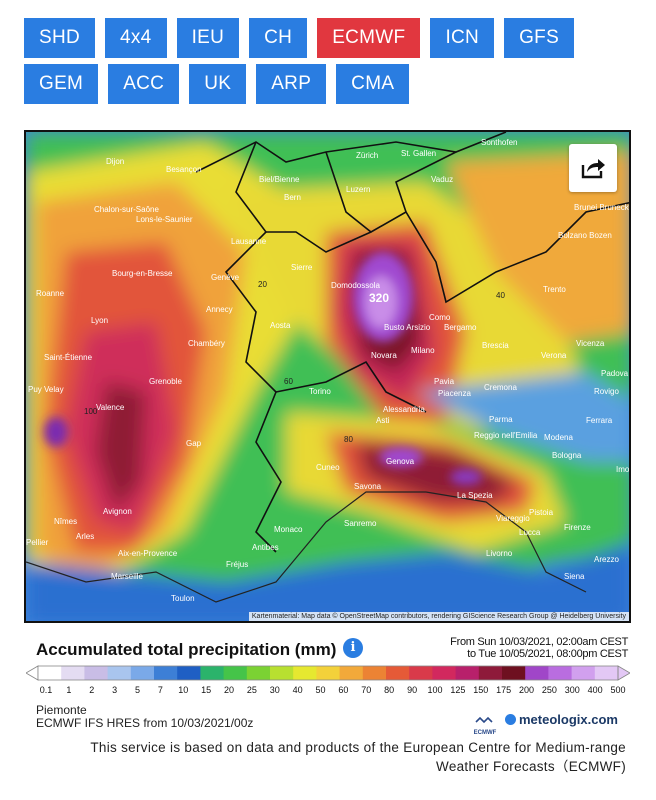  Describe the element at coordinates (115, 690) in the screenshot. I see `colorbar-tick-label: 3` at that location.